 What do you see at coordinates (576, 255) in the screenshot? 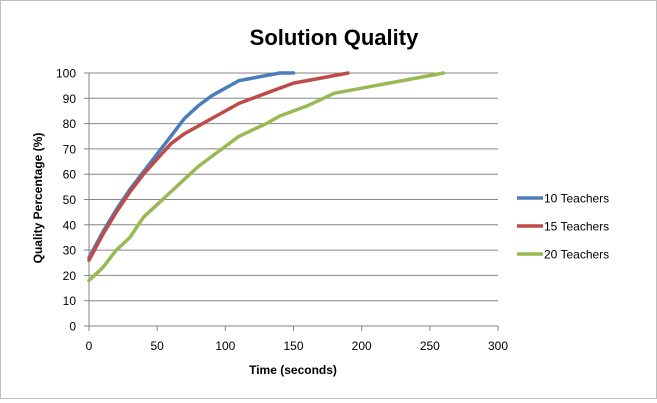
I see `legend-label-3: 20 Teachers` at bounding box center [576, 255].